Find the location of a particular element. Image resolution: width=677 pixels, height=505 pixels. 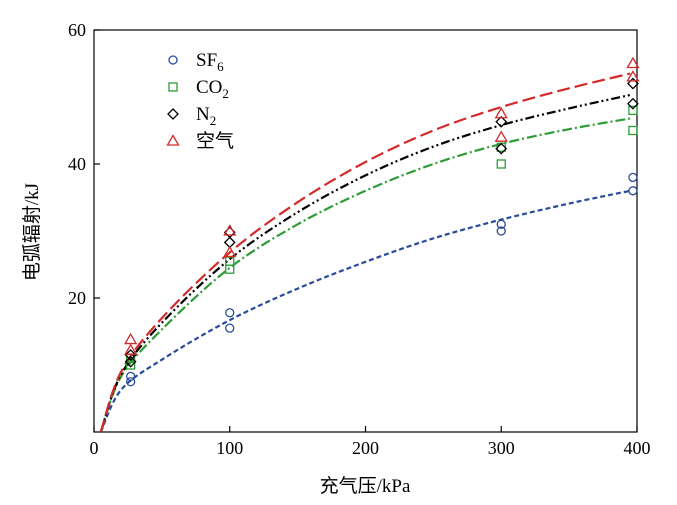

x-tick-label: 200 is located at coordinates (365, 448).